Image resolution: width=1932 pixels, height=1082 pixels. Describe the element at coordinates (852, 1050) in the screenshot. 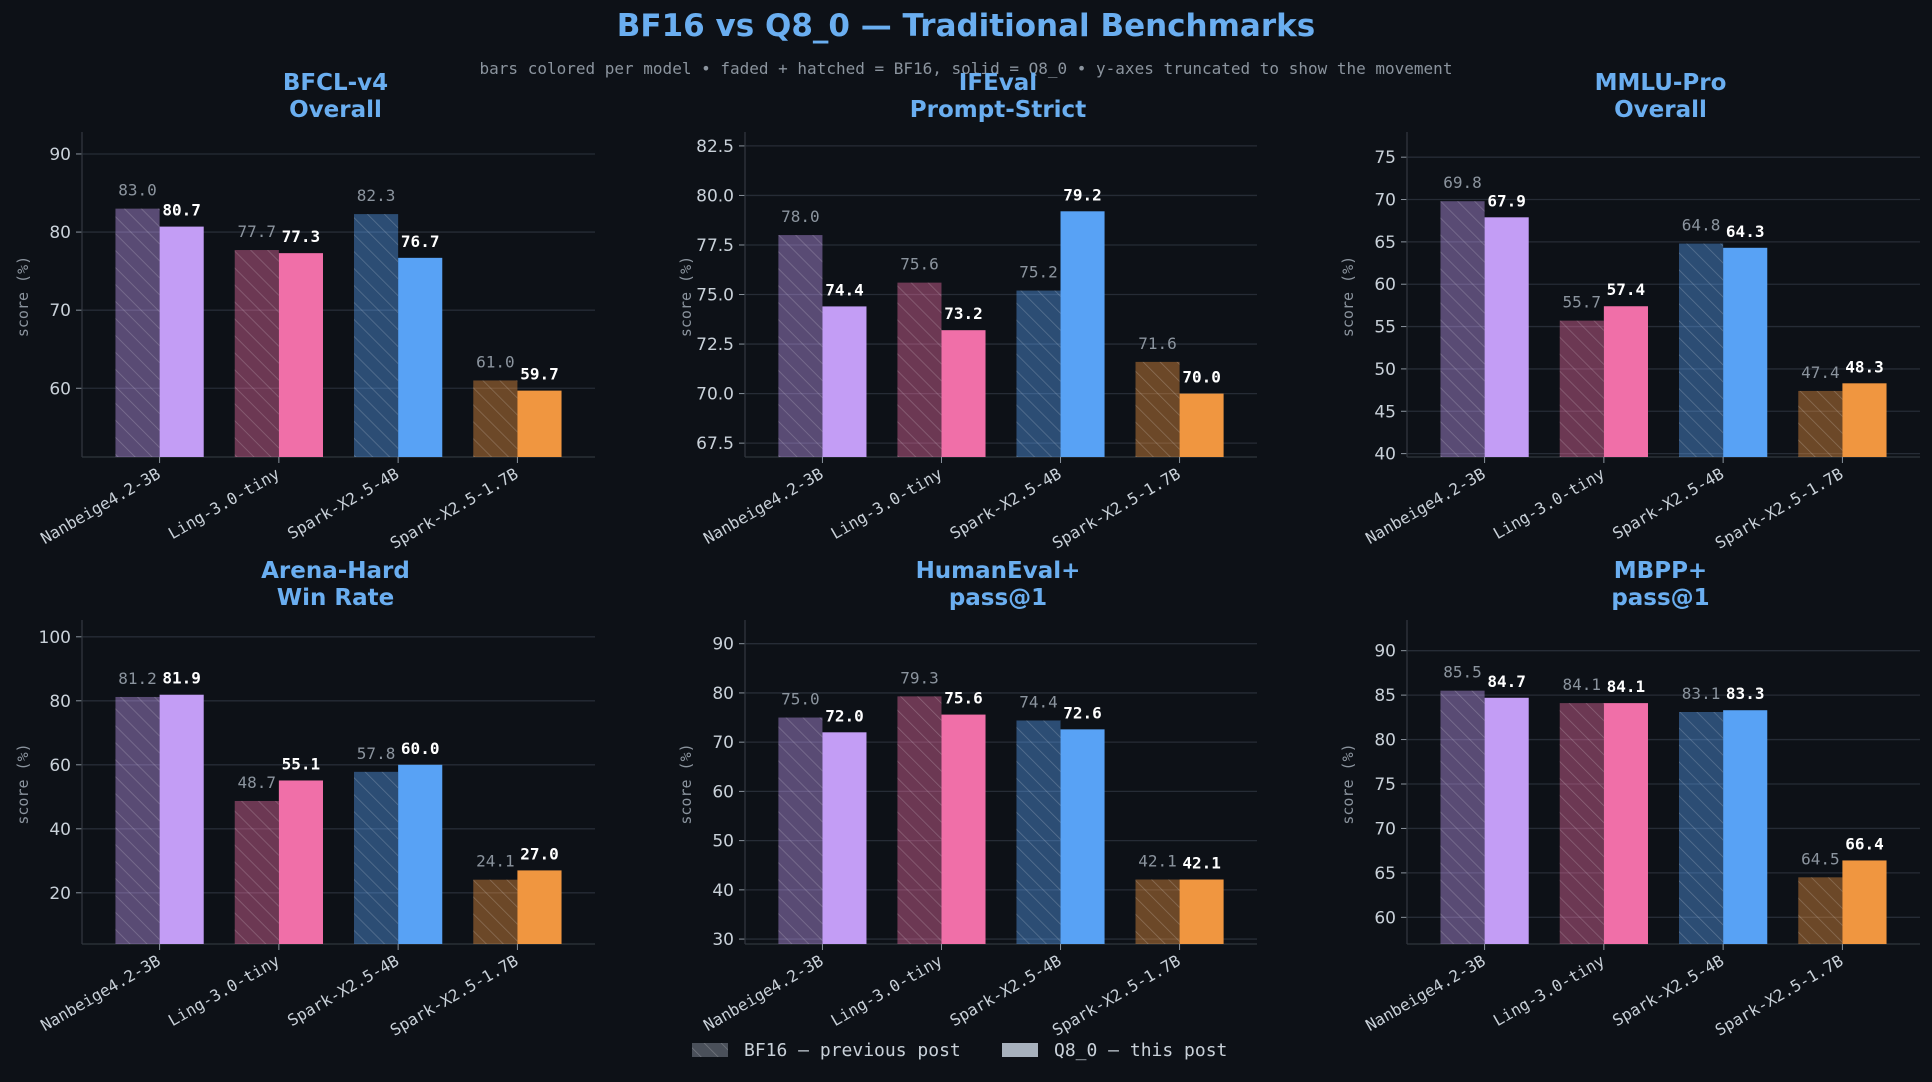

I see `legend-label-bf16: BF16 — previous post` at that location.